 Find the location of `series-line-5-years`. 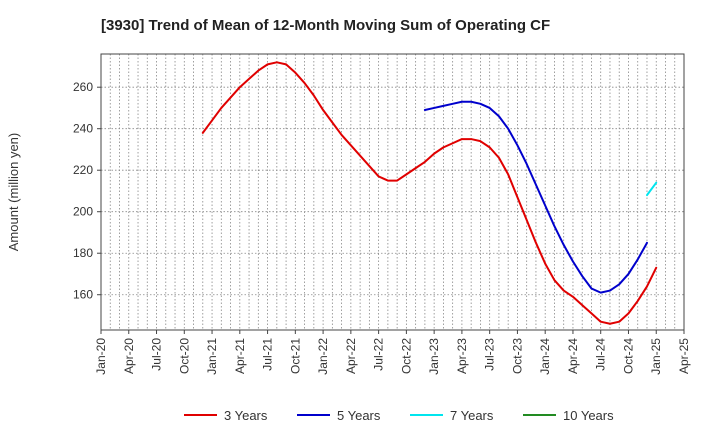

series-line-5-years is located at coordinates (535, 197).